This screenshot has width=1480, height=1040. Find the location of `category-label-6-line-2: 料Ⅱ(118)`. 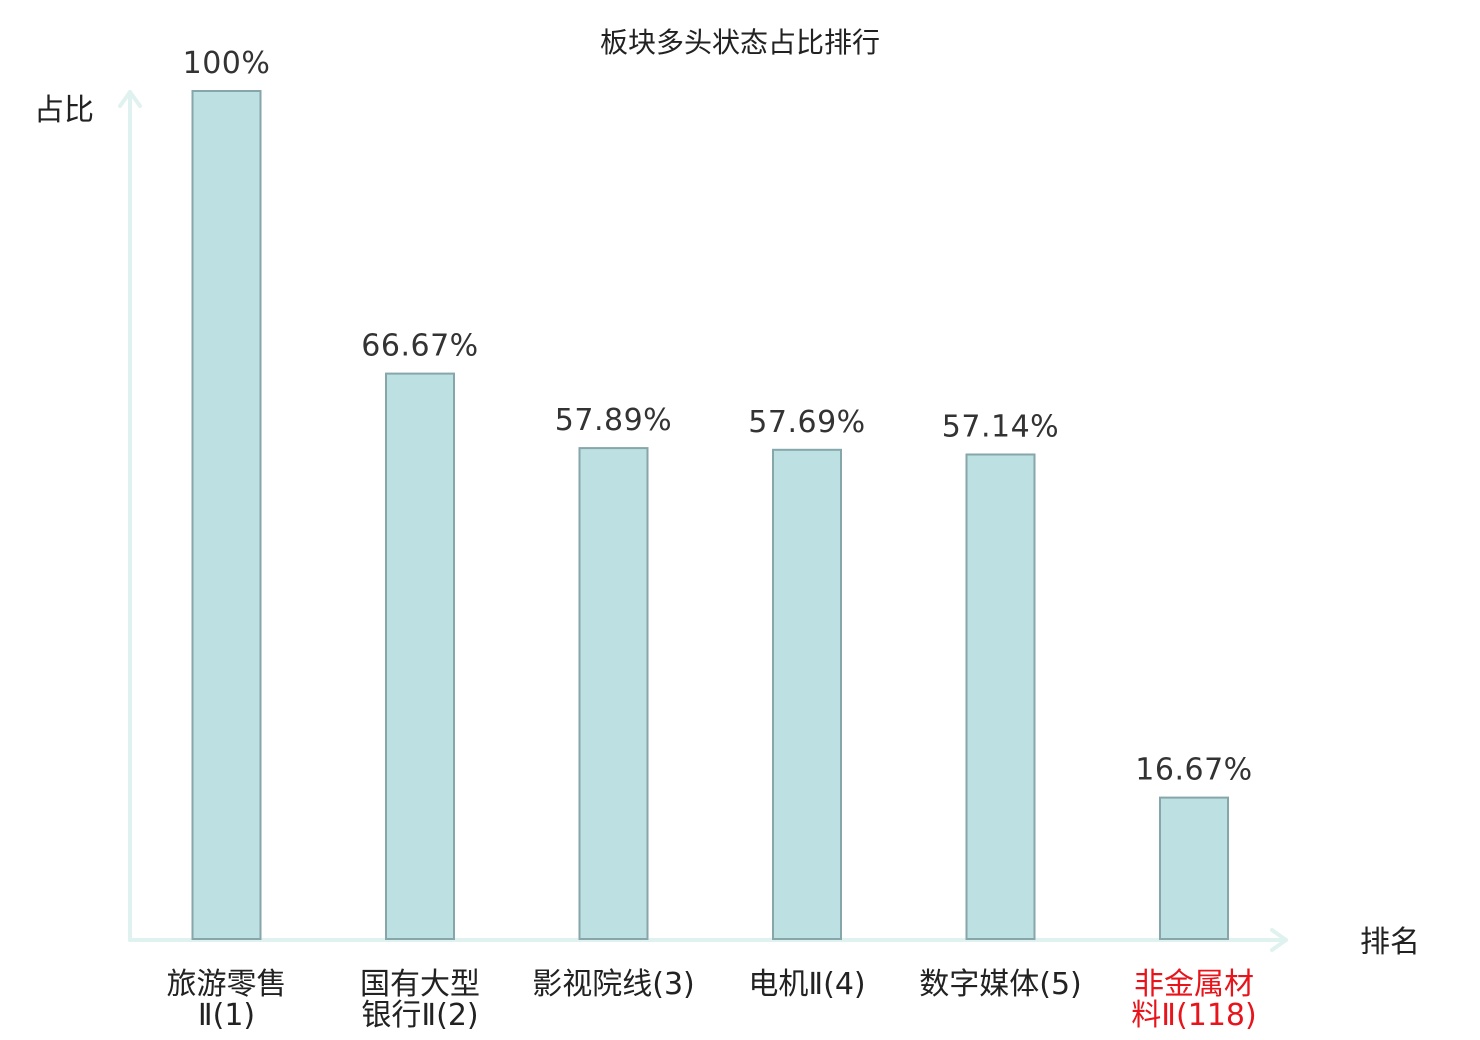

category-label-6-line-2: 料Ⅱ(118) is located at coordinates (1193, 1015).